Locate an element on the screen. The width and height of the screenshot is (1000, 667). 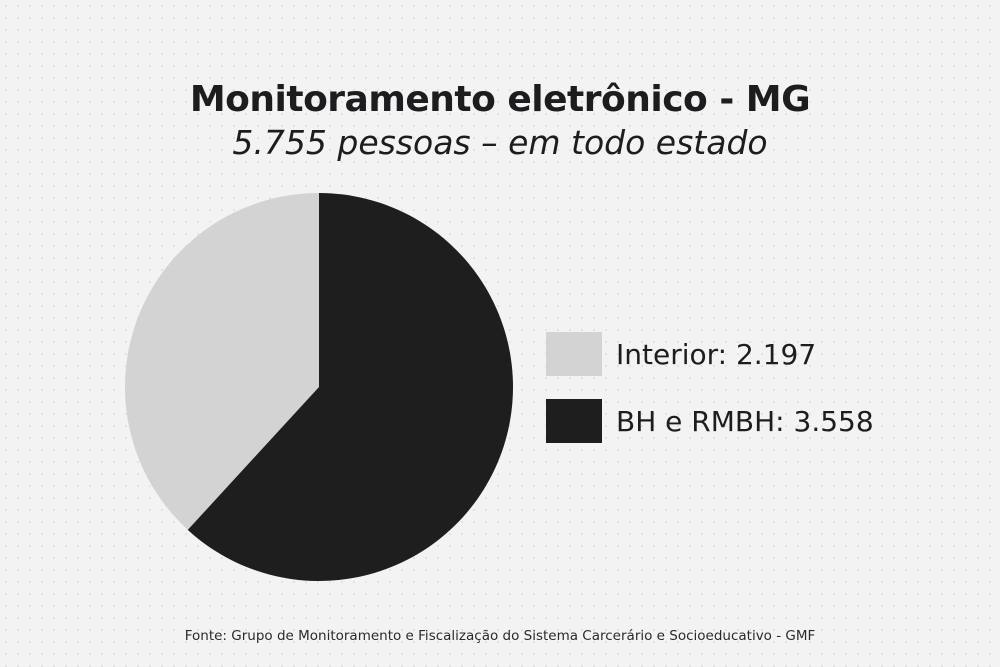
legend-swatch-bh-rmbh is located at coordinates (574, 421).